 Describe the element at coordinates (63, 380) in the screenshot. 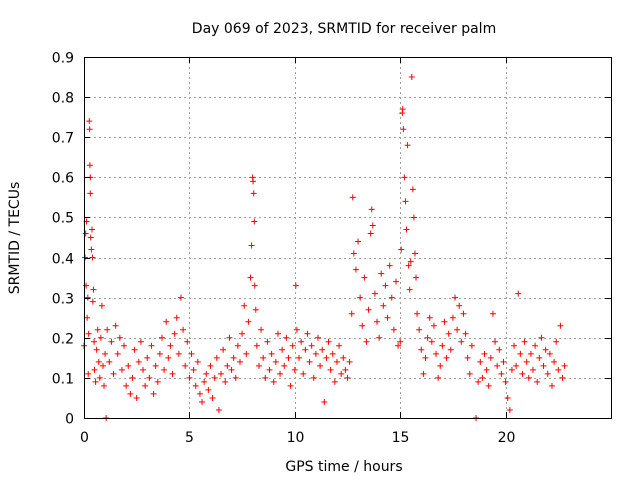

I see `y-tick-label: 0.1` at that location.